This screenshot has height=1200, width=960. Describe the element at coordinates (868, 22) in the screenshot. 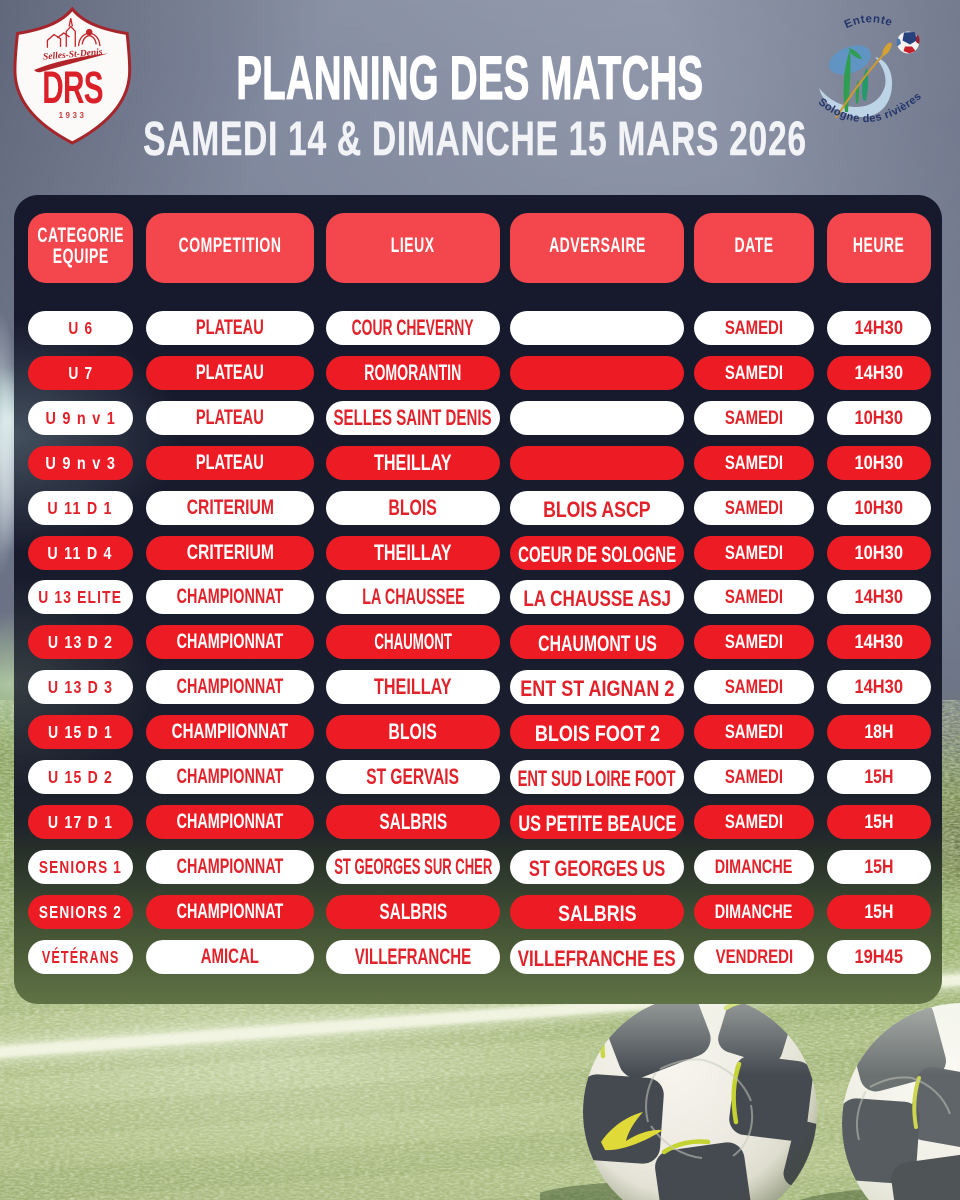

I see `svg-text: Entente` at that location.